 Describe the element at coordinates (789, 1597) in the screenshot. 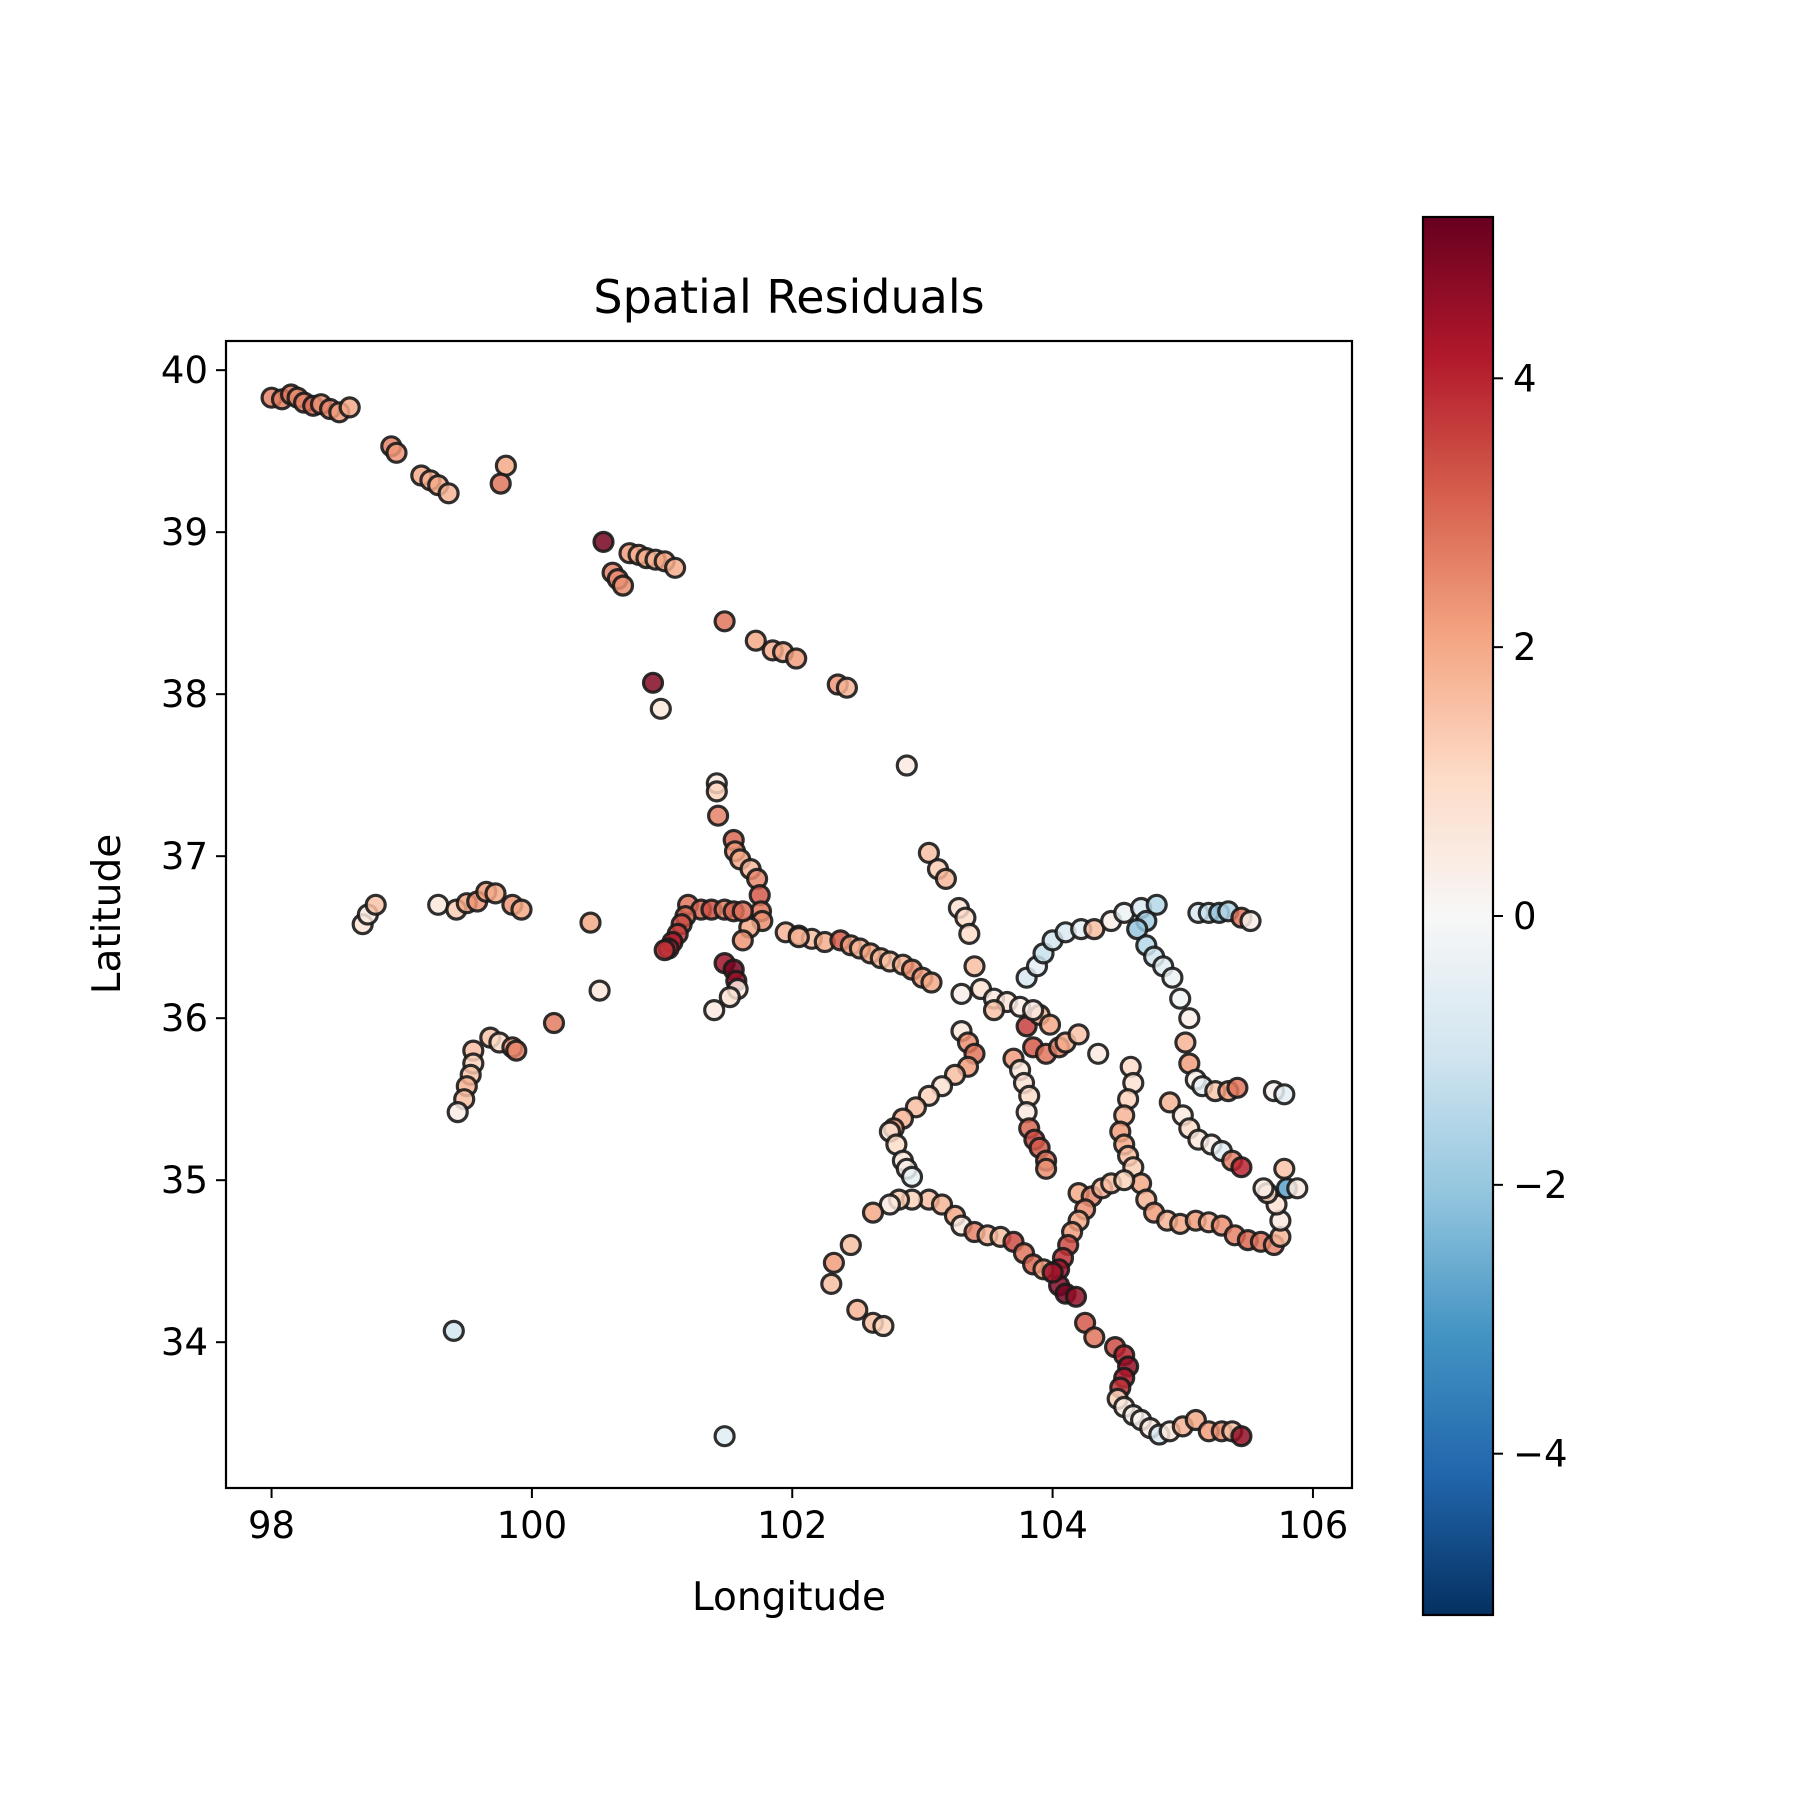

I see `x-axis-label: Longitude` at that location.